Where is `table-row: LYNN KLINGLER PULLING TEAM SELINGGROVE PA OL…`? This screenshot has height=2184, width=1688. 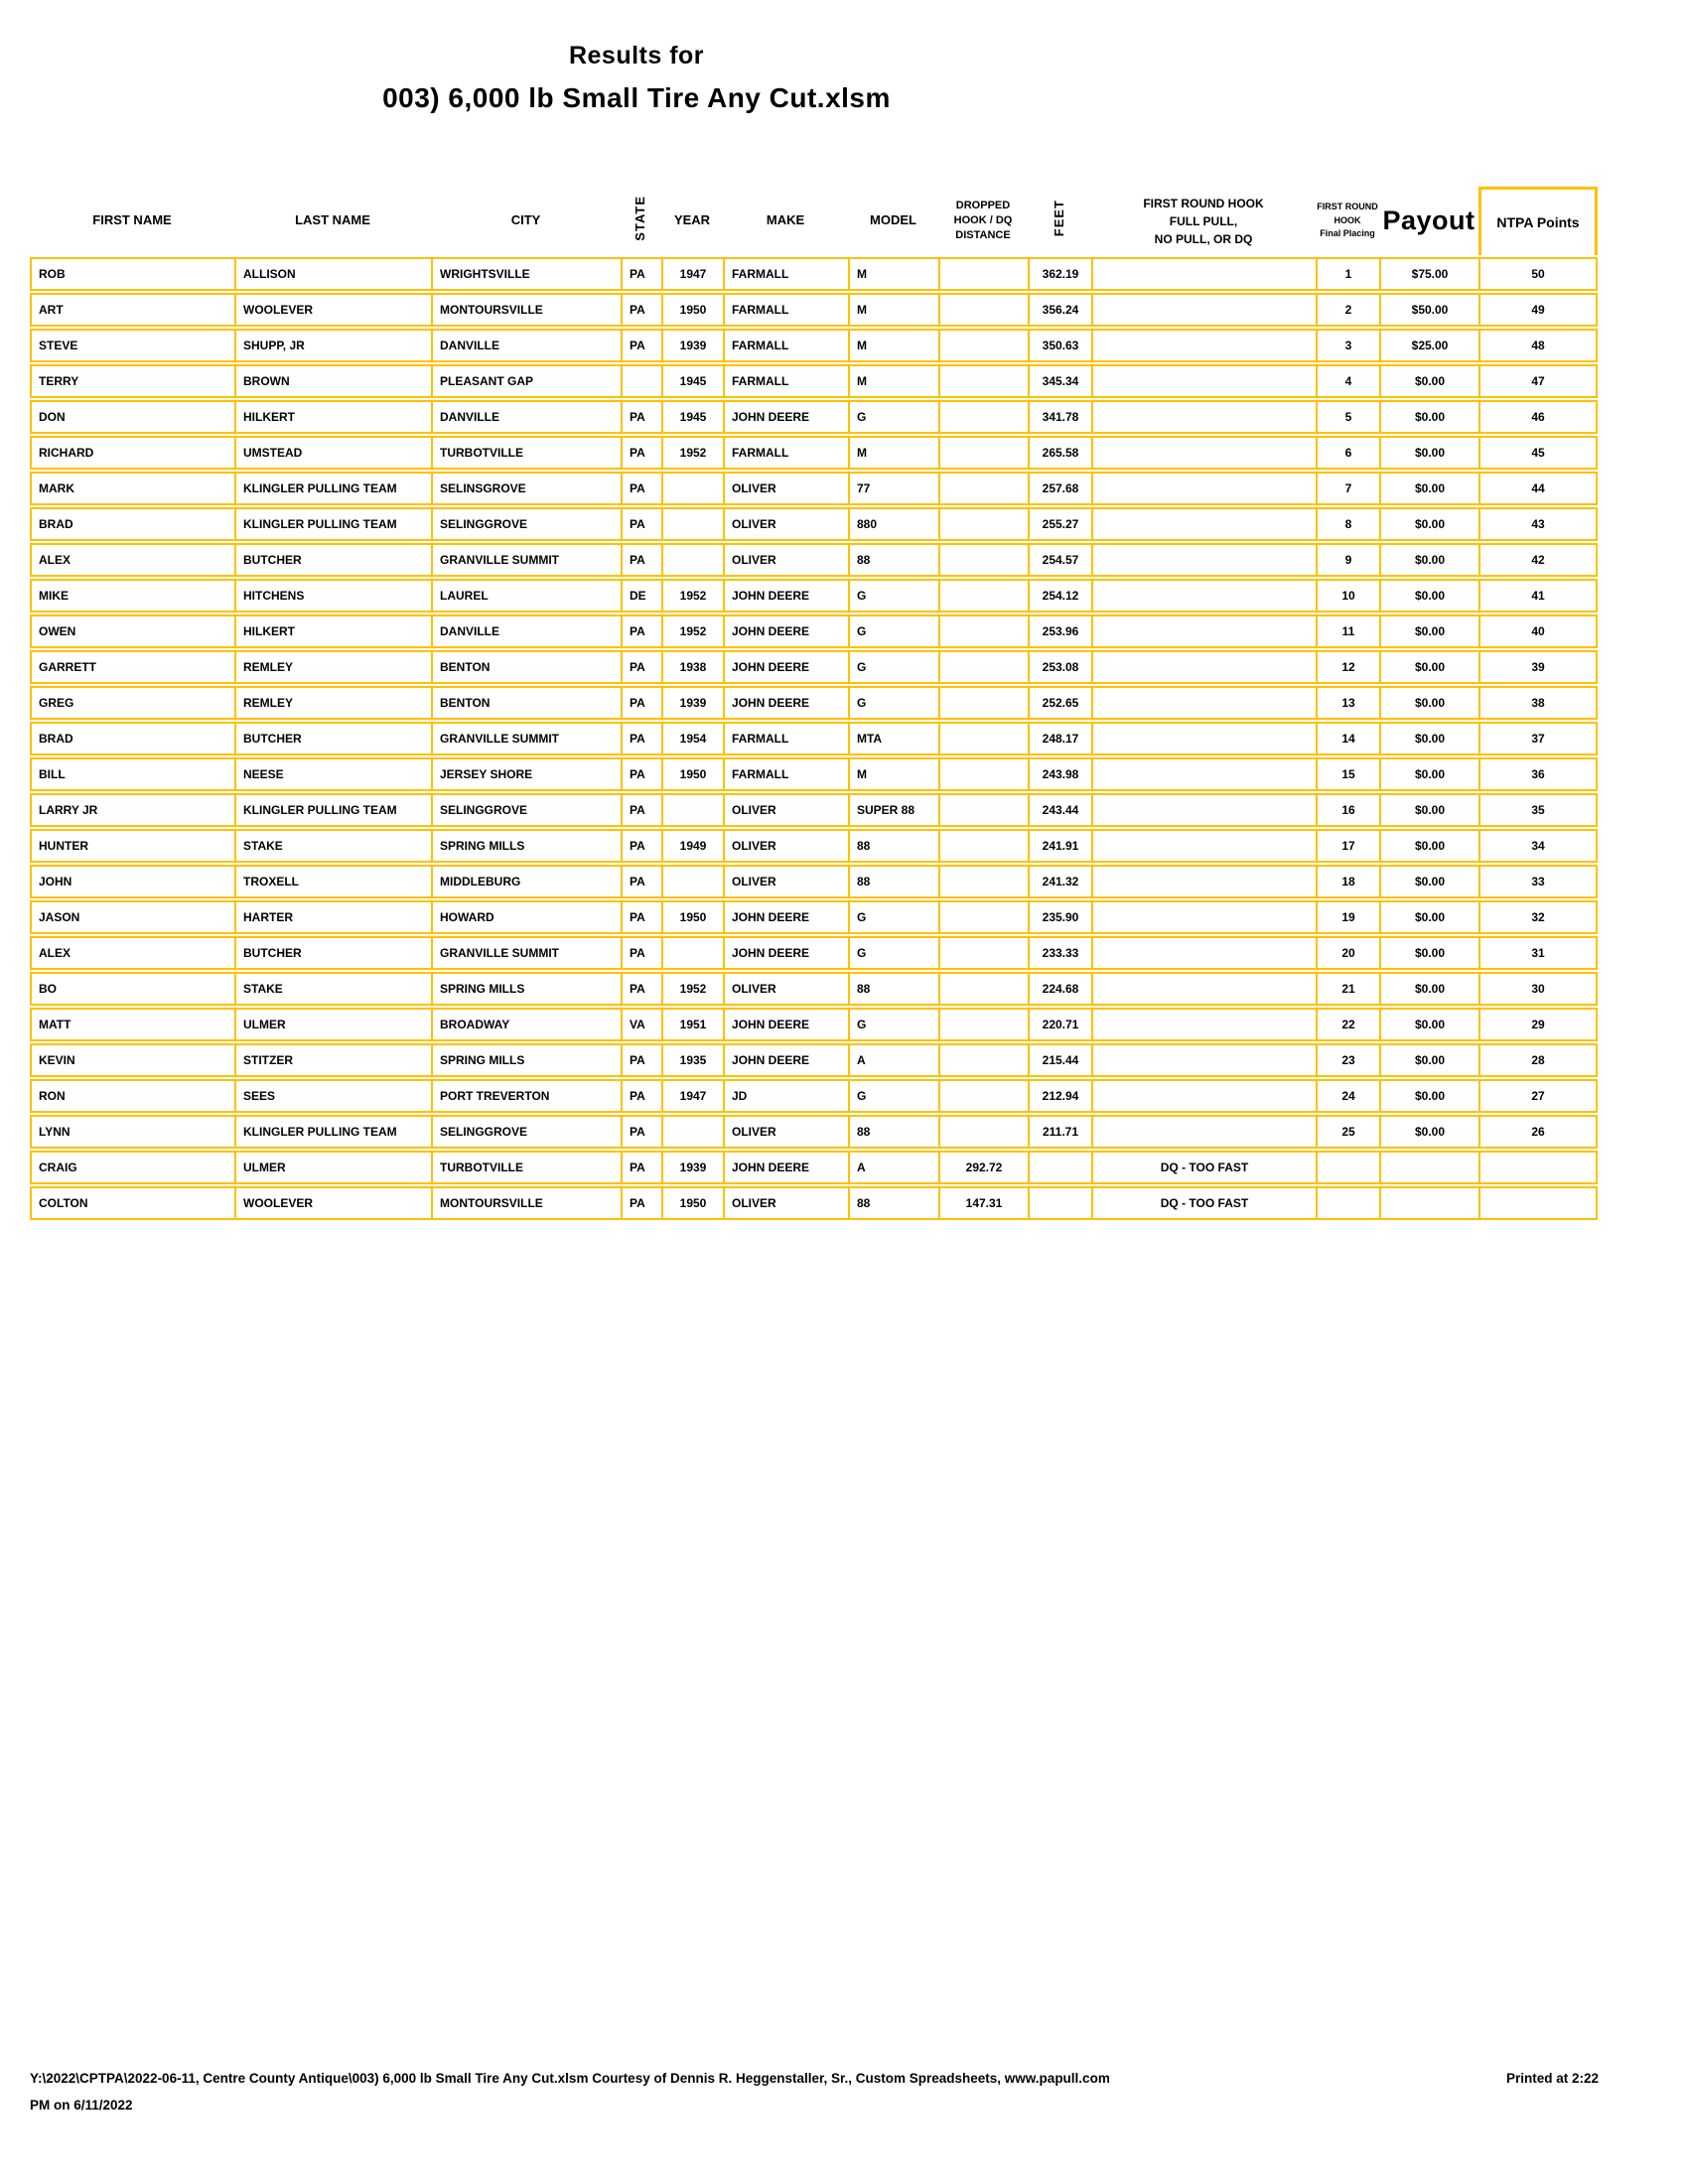 table-row: LYNN KLINGLER PULLING TEAM SELINGGROVE PA OL… is located at coordinates (814, 1132).